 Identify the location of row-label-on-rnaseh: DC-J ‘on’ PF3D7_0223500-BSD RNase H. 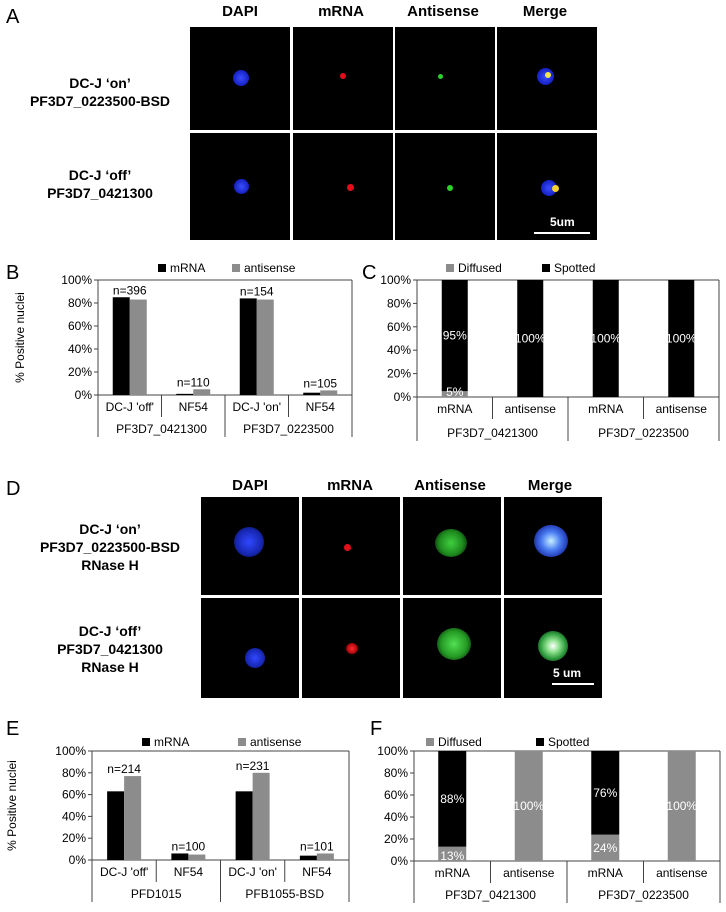
(110, 547).